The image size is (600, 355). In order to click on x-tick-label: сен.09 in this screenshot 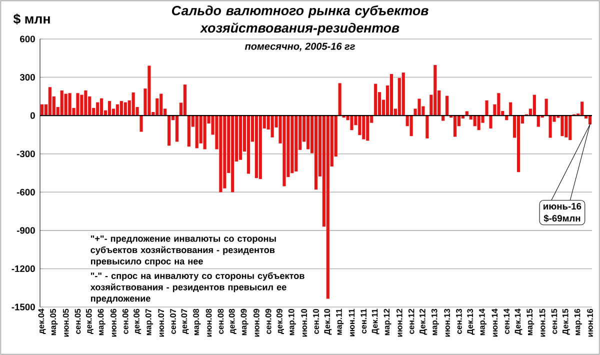, I will do `click(268, 321)`.